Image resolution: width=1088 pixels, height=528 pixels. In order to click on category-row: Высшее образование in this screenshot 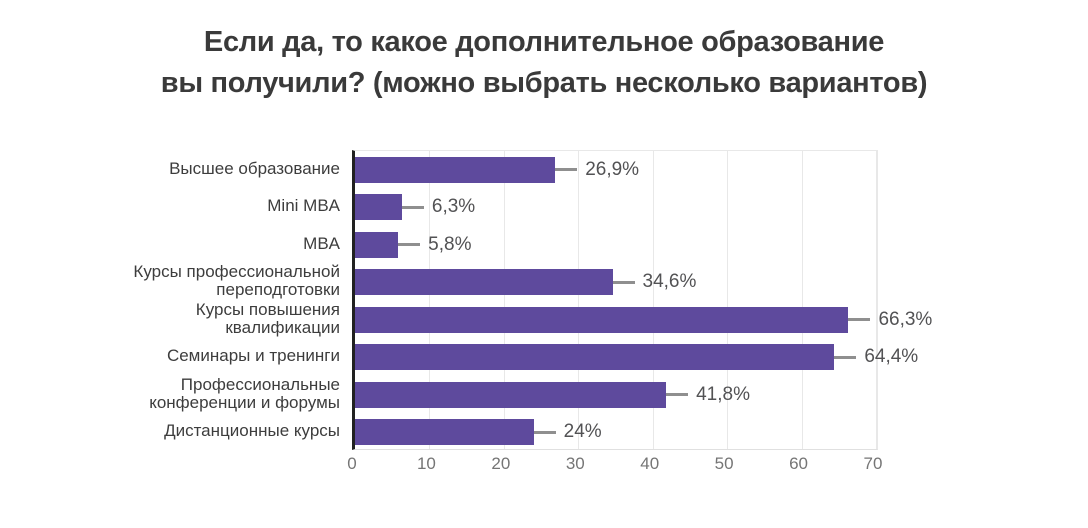, I will do `click(170, 169)`.